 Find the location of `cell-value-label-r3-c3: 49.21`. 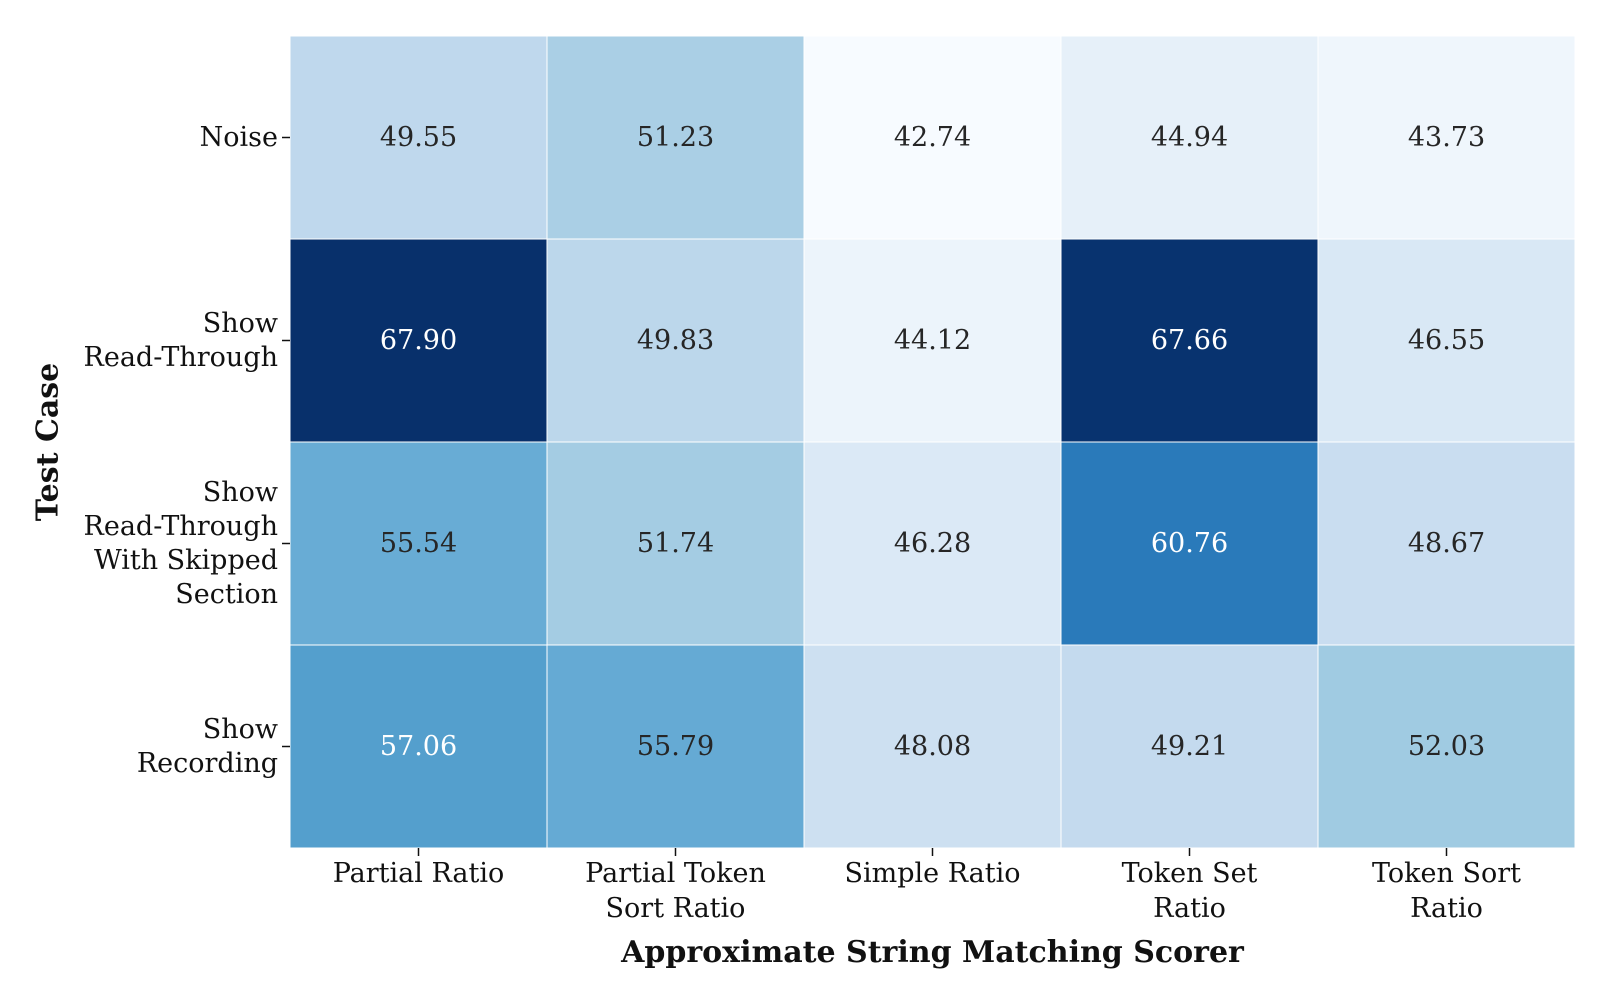

cell-value-label-r3-c3: 49.21 is located at coordinates (1189, 746).